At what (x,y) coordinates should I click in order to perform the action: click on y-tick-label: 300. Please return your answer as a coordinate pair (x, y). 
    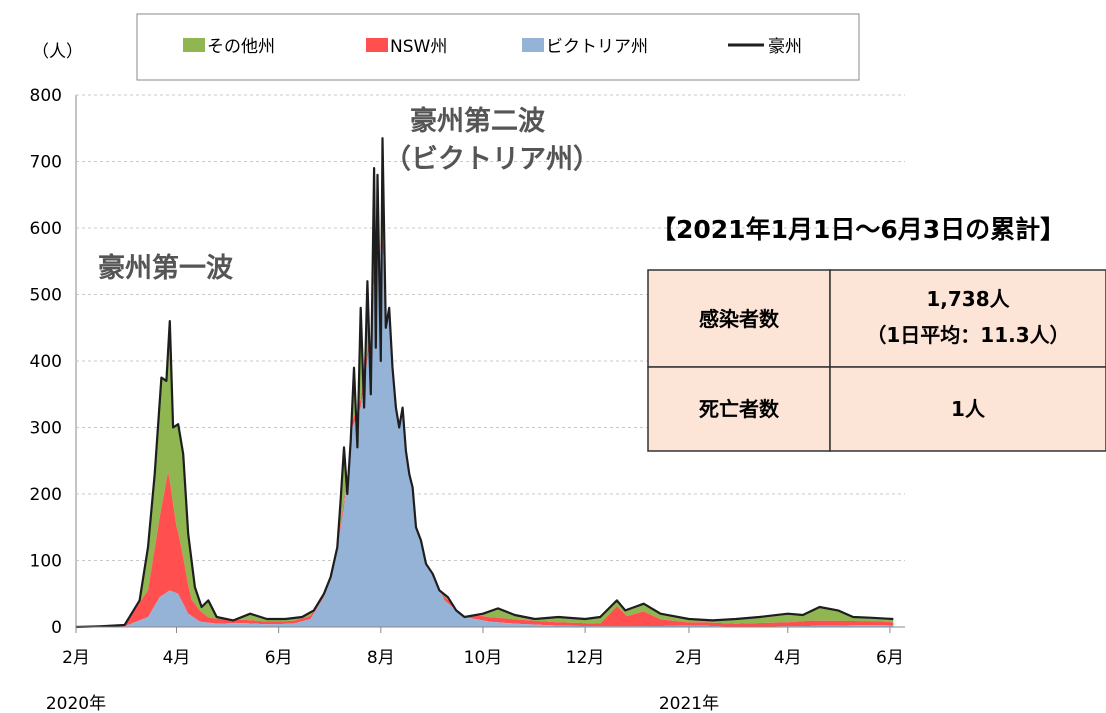
    Looking at the image, I should click on (46, 429).